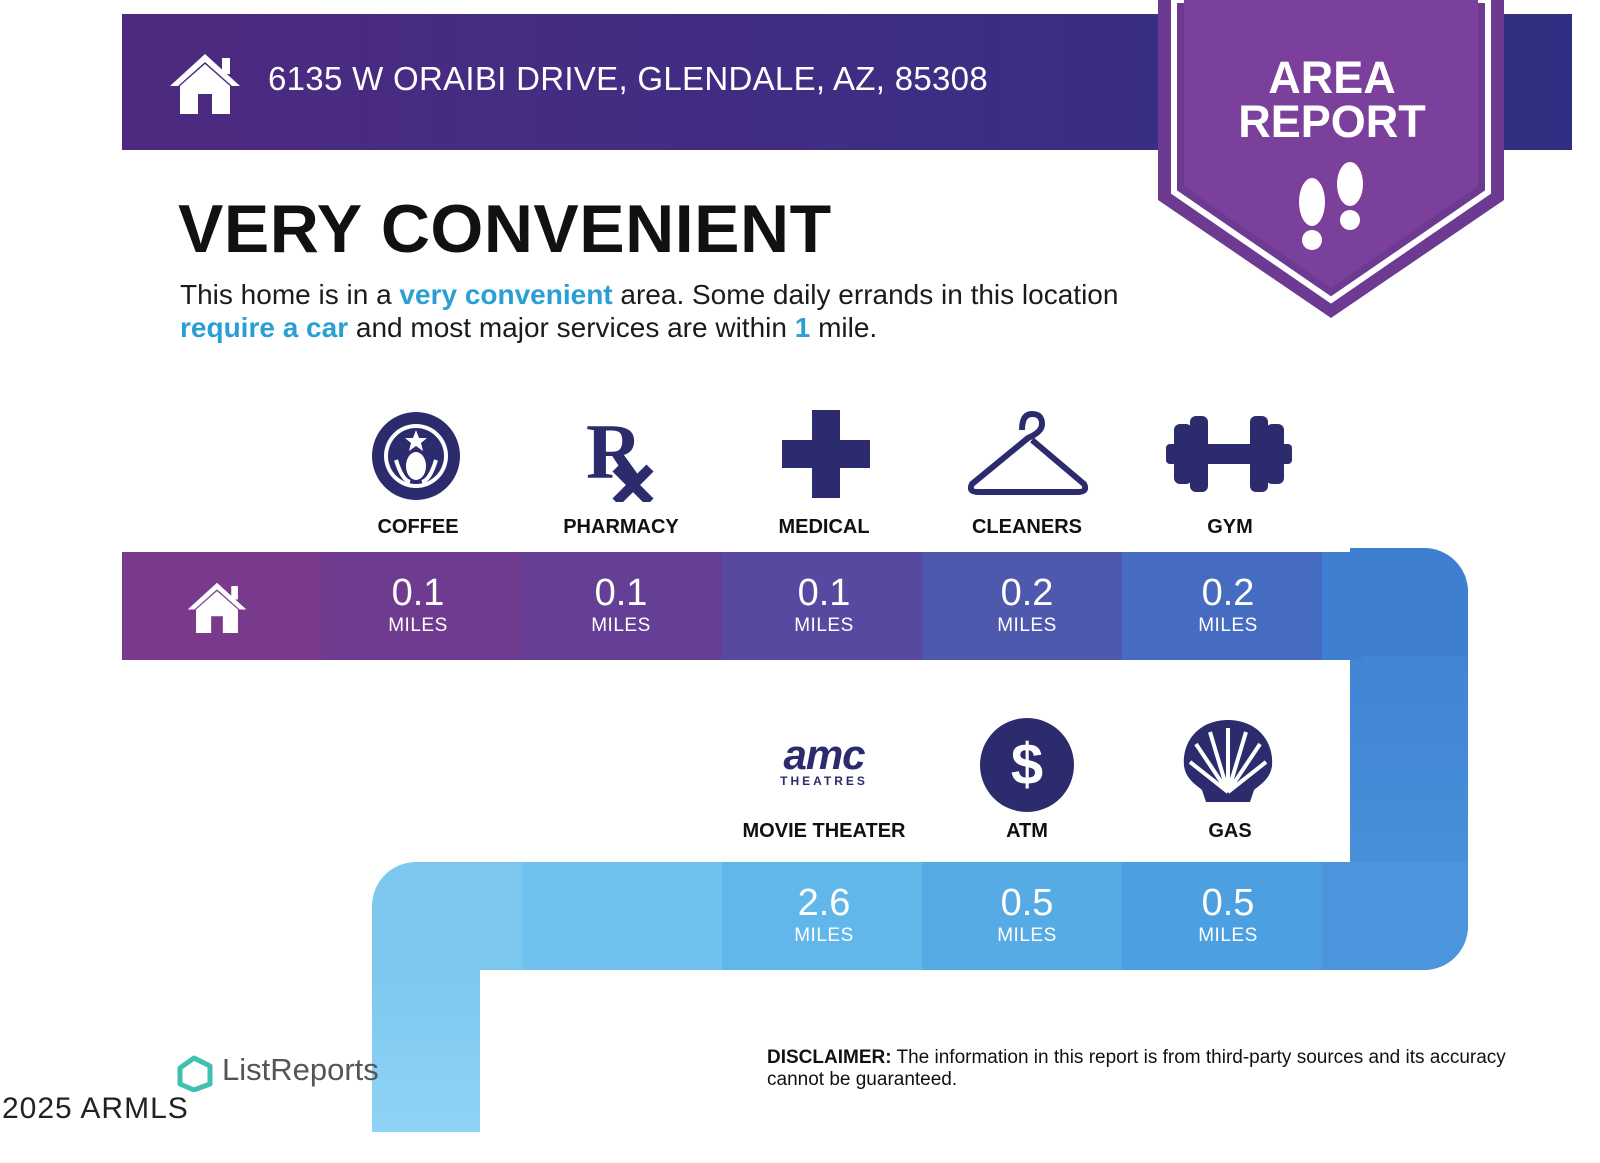 The height and width of the screenshot is (1163, 1600). I want to click on amc-logo-text: amc, so click(824, 754).